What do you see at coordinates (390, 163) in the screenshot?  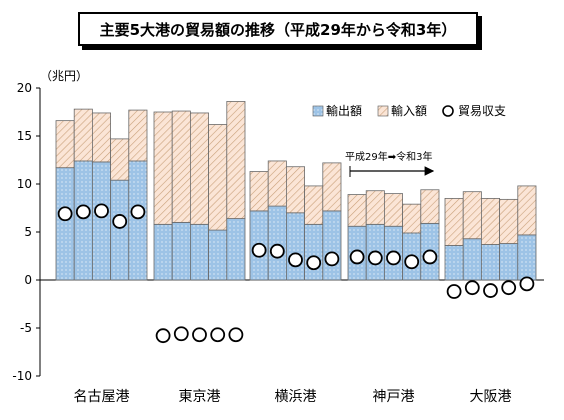 I see `range-annotation: 平成29年➡令和3年` at bounding box center [390, 163].